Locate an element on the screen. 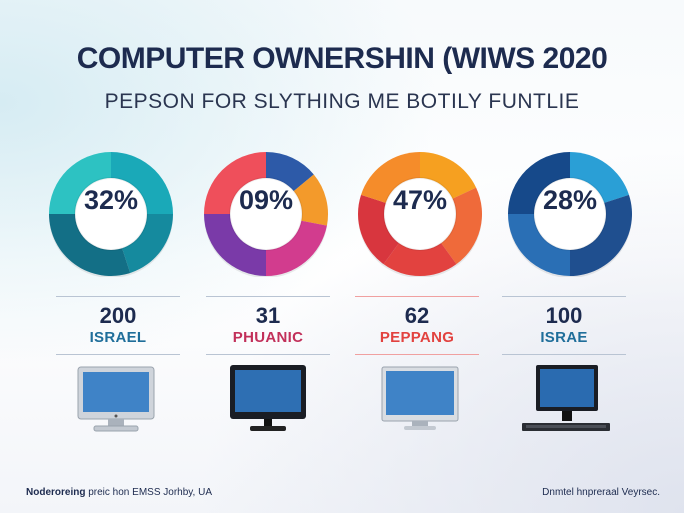 The width and height of the screenshot is (684, 513). donut-chart-4: 28% is located at coordinates (570, 214).